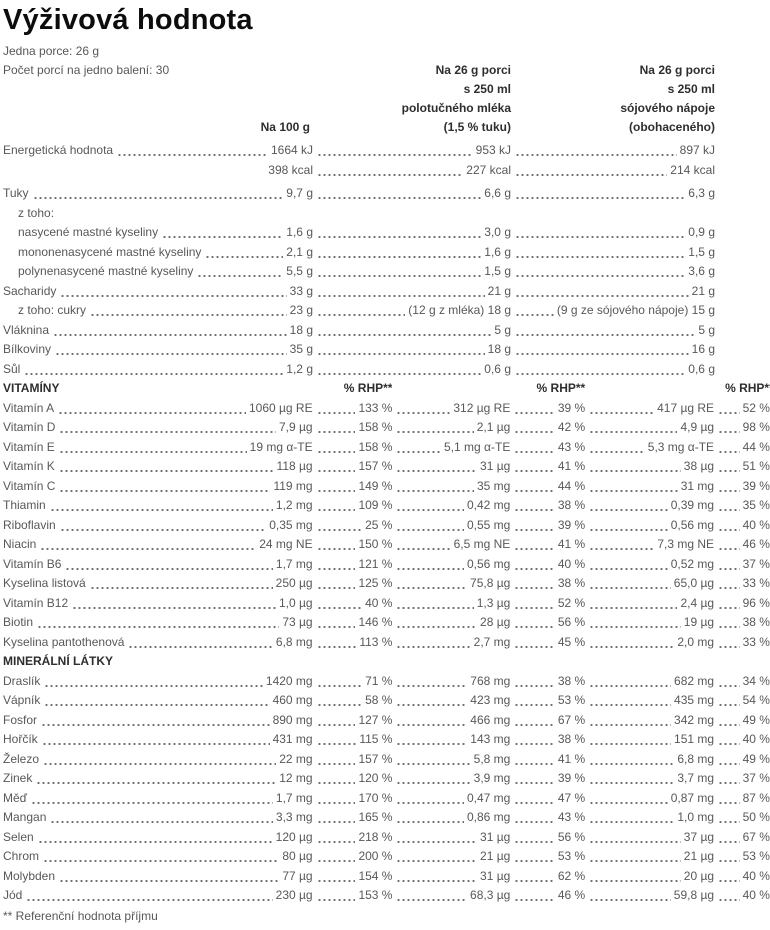 This screenshot has height=930, width=770. I want to click on value-cell: 65,0 µg, so click(694, 583).